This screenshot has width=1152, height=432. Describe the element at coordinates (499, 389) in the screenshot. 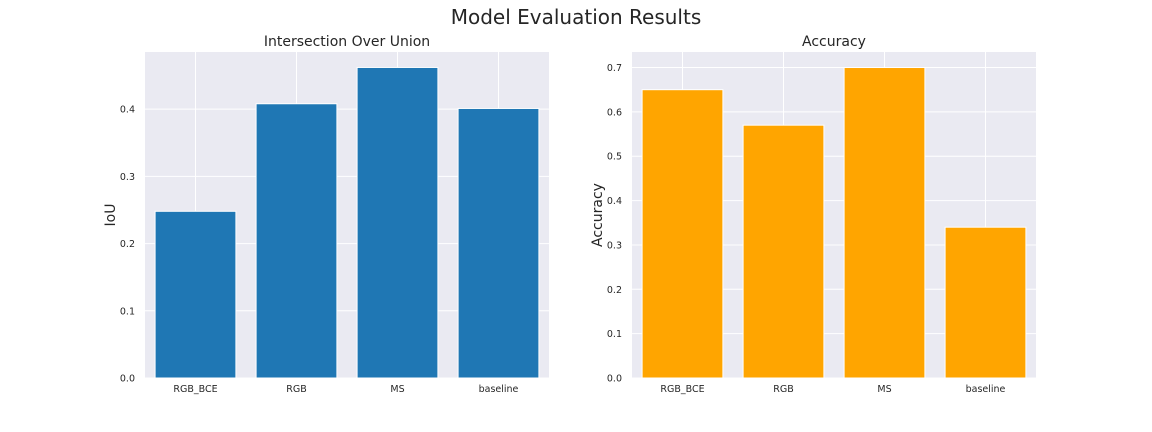

I see `iou-xtick-label: baseline` at that location.